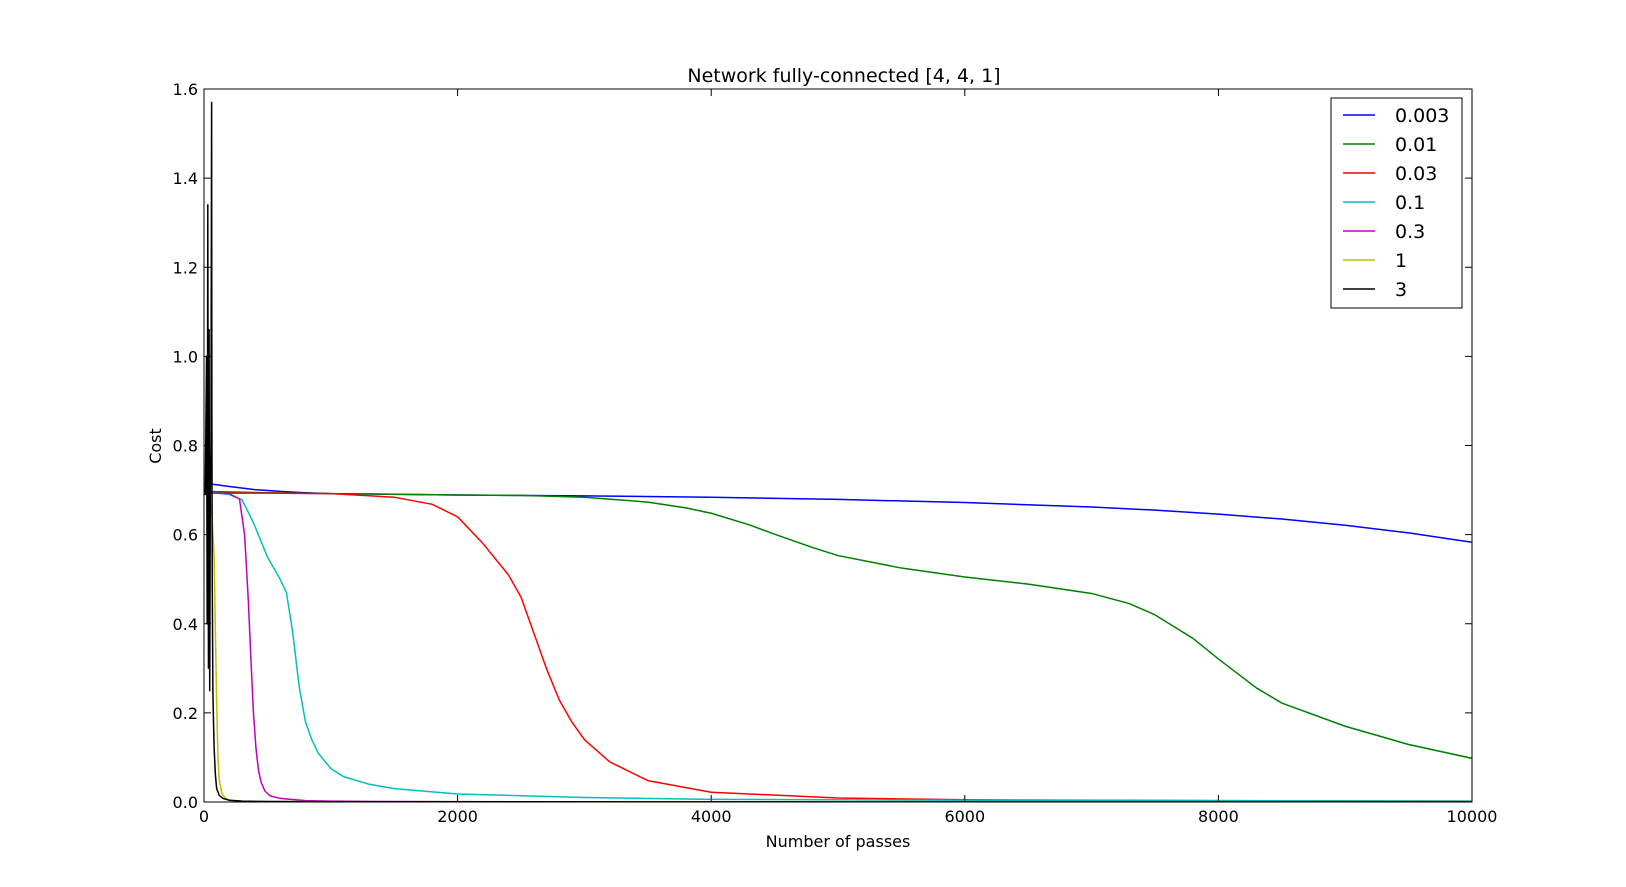 This screenshot has height=887, width=1626. What do you see at coordinates (711, 816) in the screenshot?
I see `x-tick-label: 4000` at bounding box center [711, 816].